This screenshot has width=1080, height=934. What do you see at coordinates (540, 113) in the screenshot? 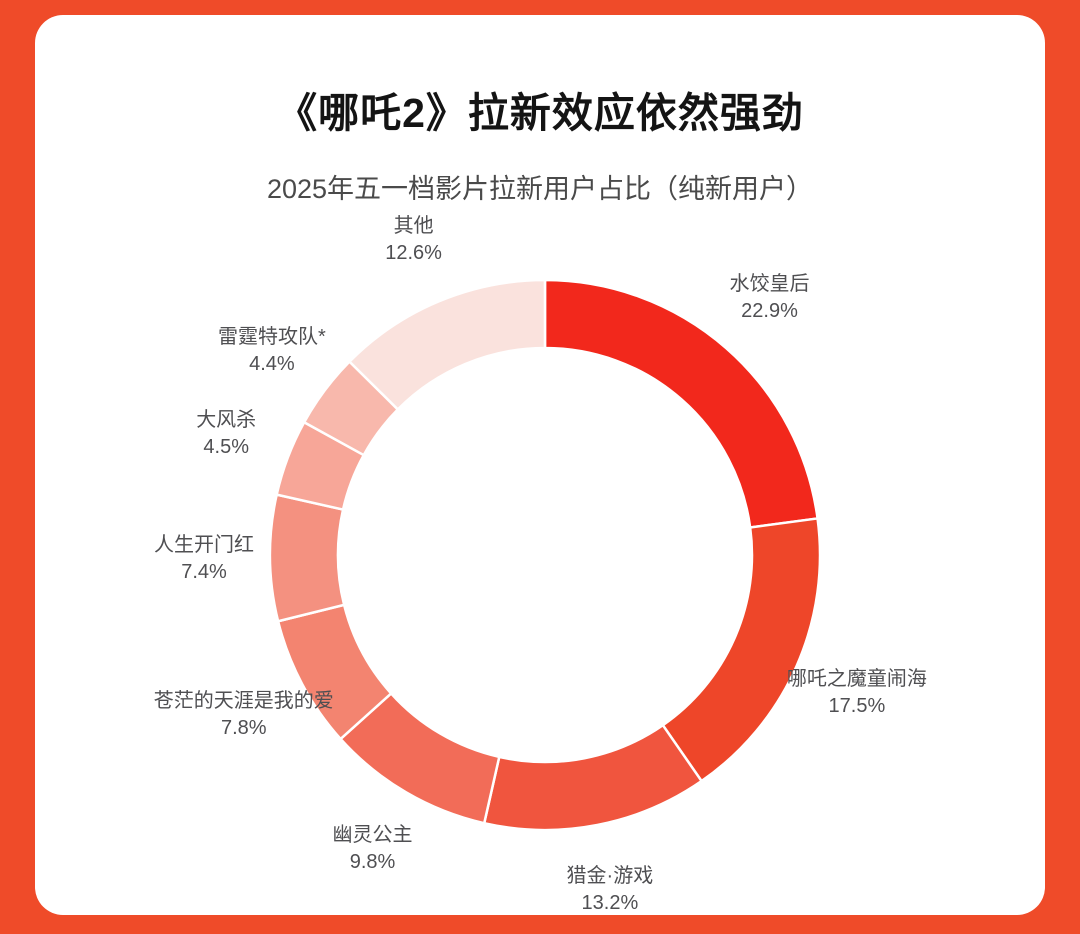
I see `page-title: 《哪吒2》拉新效应依然强劲` at bounding box center [540, 113].